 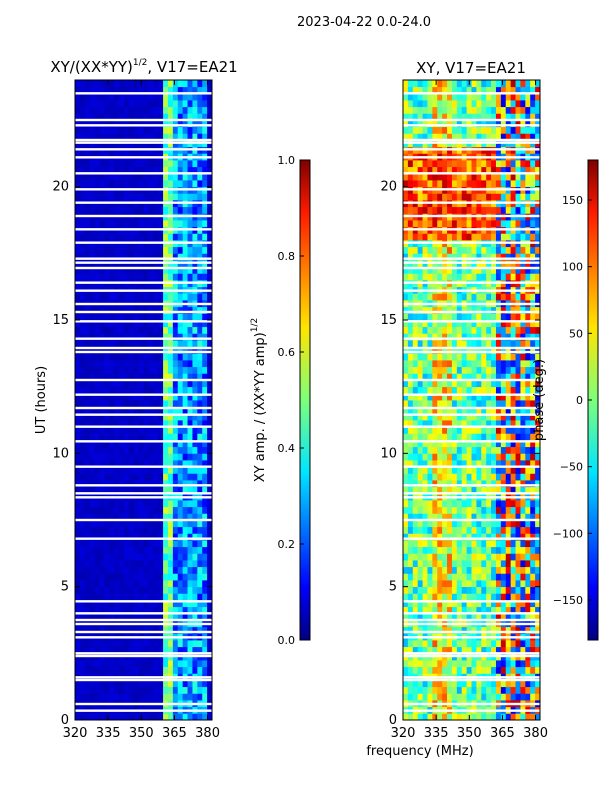 I want to click on left-panel-title: XY/(XX*YY)1/2, V17=EA21, so click(x=143, y=67).